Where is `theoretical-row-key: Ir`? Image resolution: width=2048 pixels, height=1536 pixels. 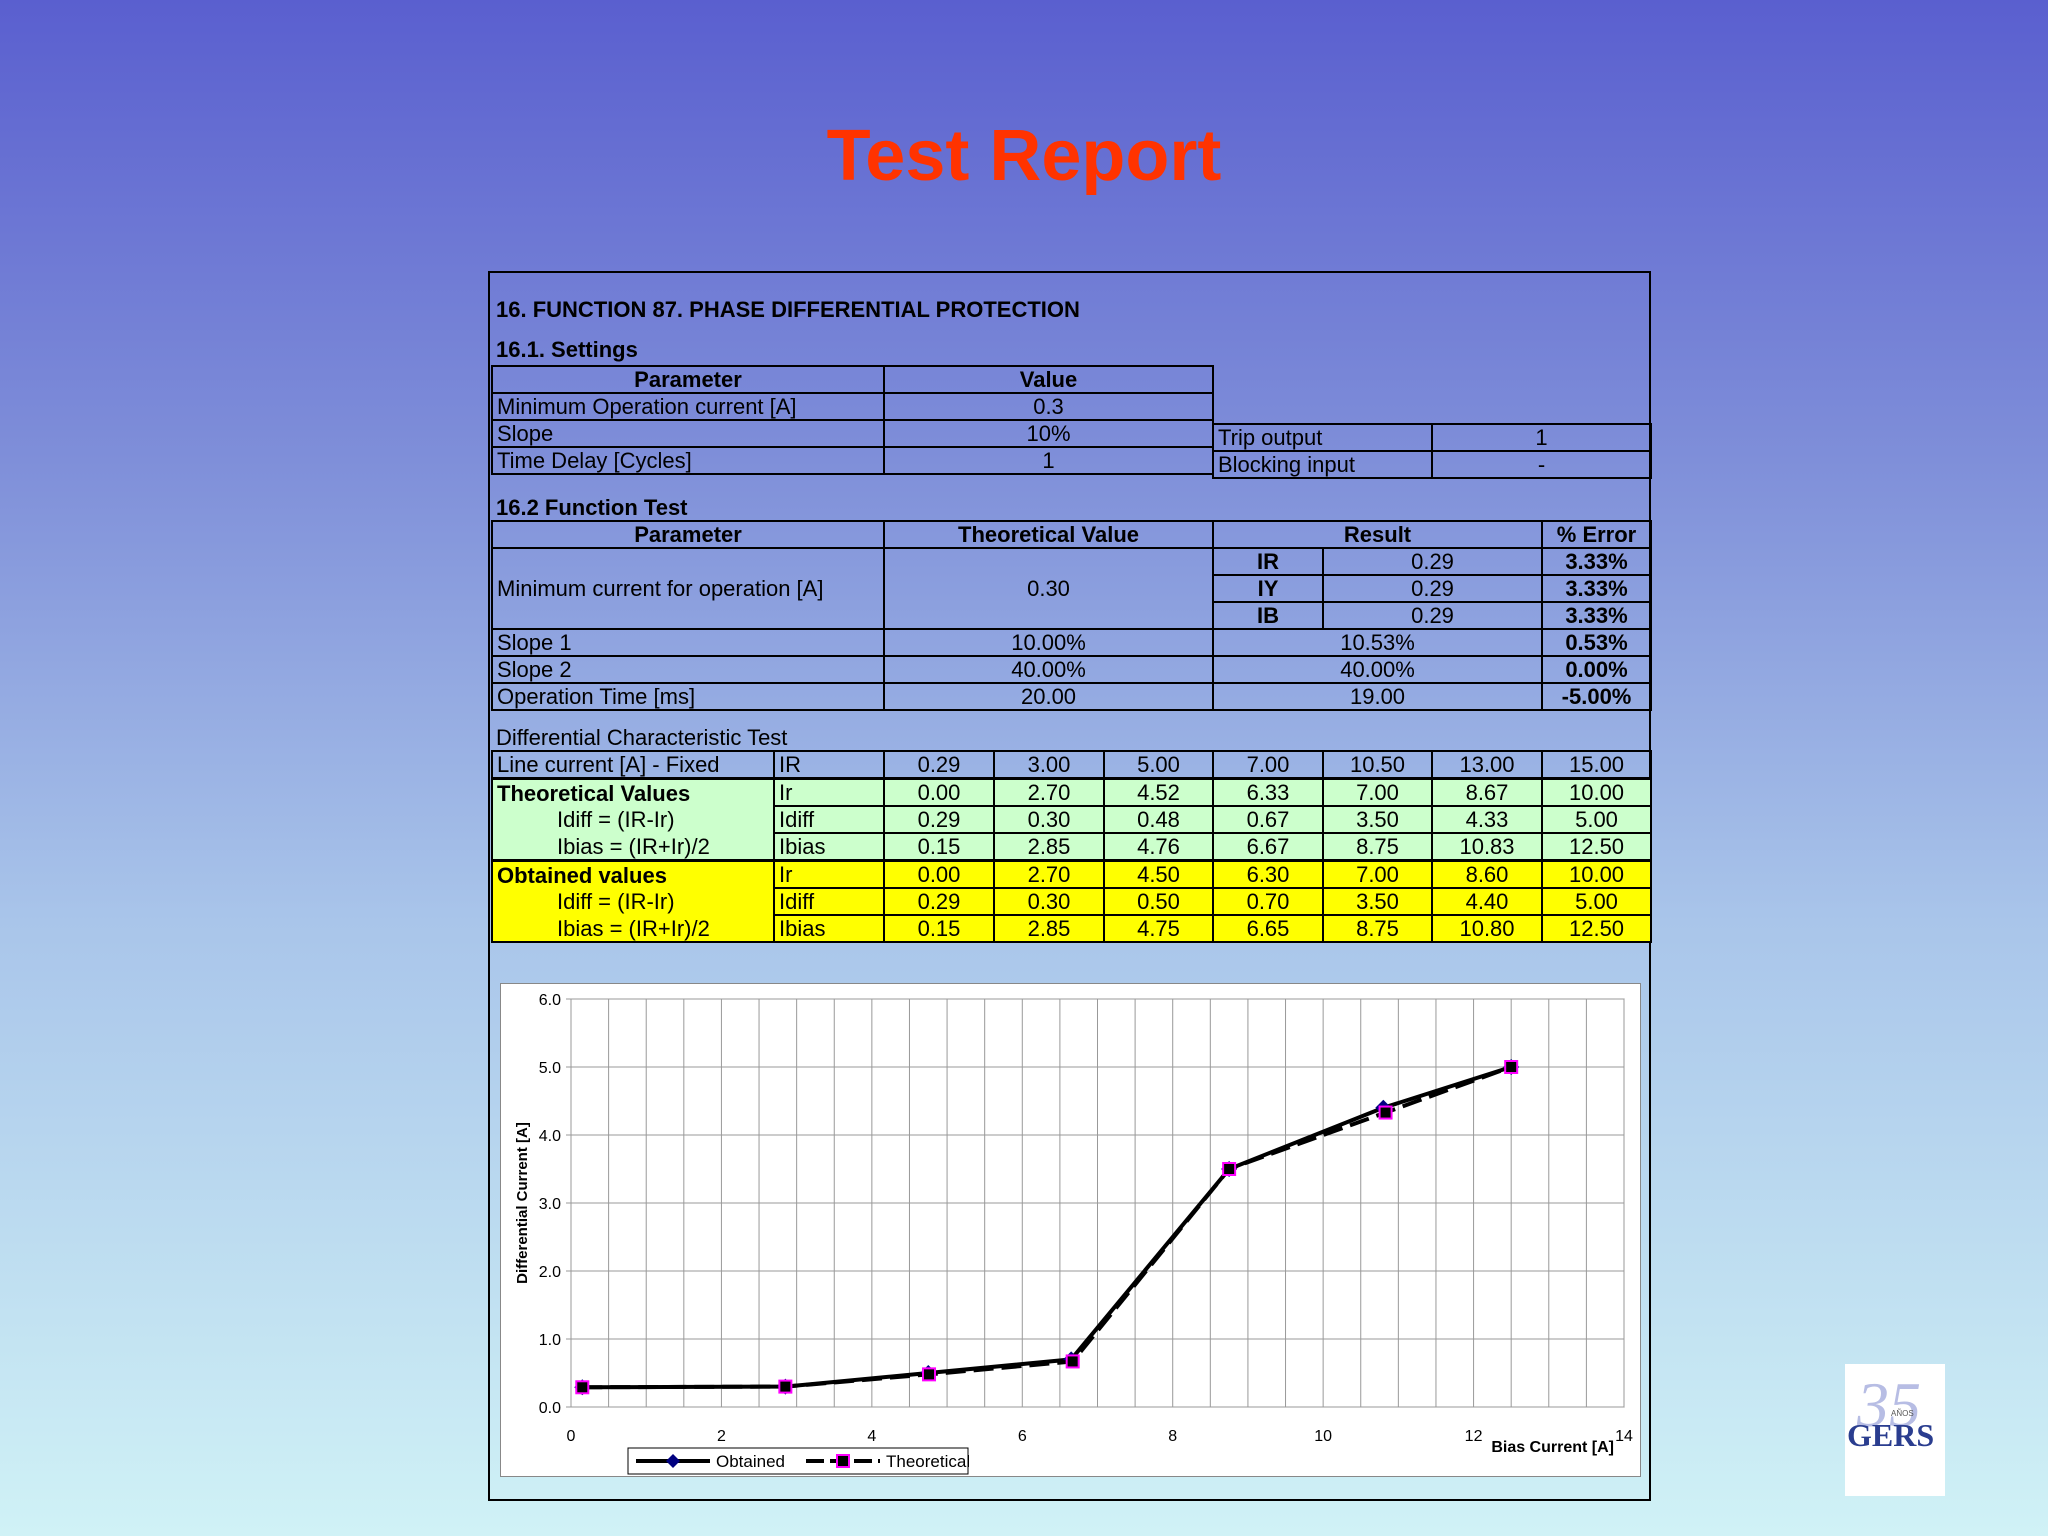
theoretical-row-key: Ir is located at coordinates (829, 792).